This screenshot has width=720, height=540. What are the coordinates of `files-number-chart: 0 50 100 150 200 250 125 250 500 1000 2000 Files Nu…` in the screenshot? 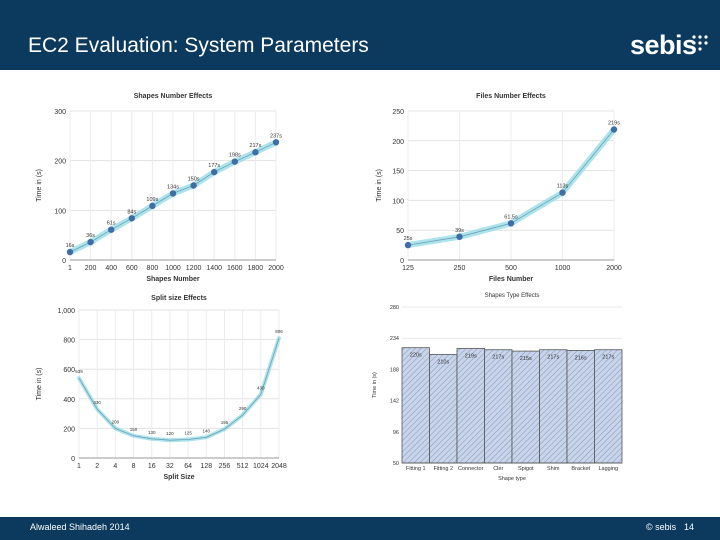 It's located at (499, 188).